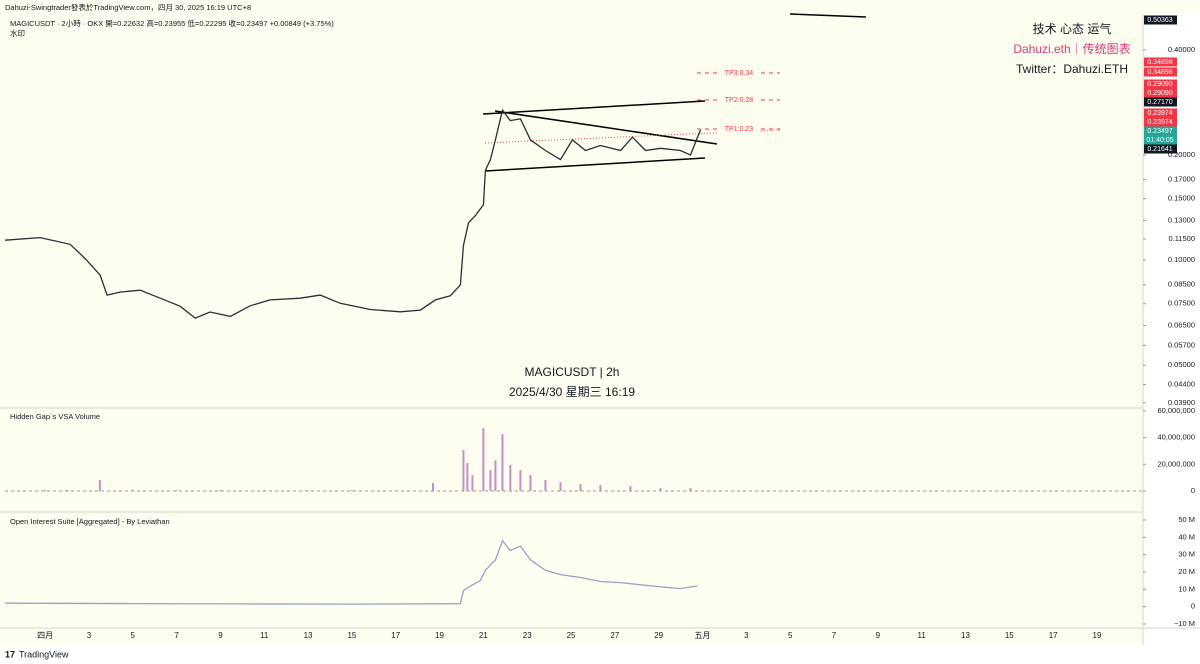 The image size is (1200, 664). Describe the element at coordinates (1181, 324) in the screenshot. I see `y-tick-label: 0.06500` at that location.